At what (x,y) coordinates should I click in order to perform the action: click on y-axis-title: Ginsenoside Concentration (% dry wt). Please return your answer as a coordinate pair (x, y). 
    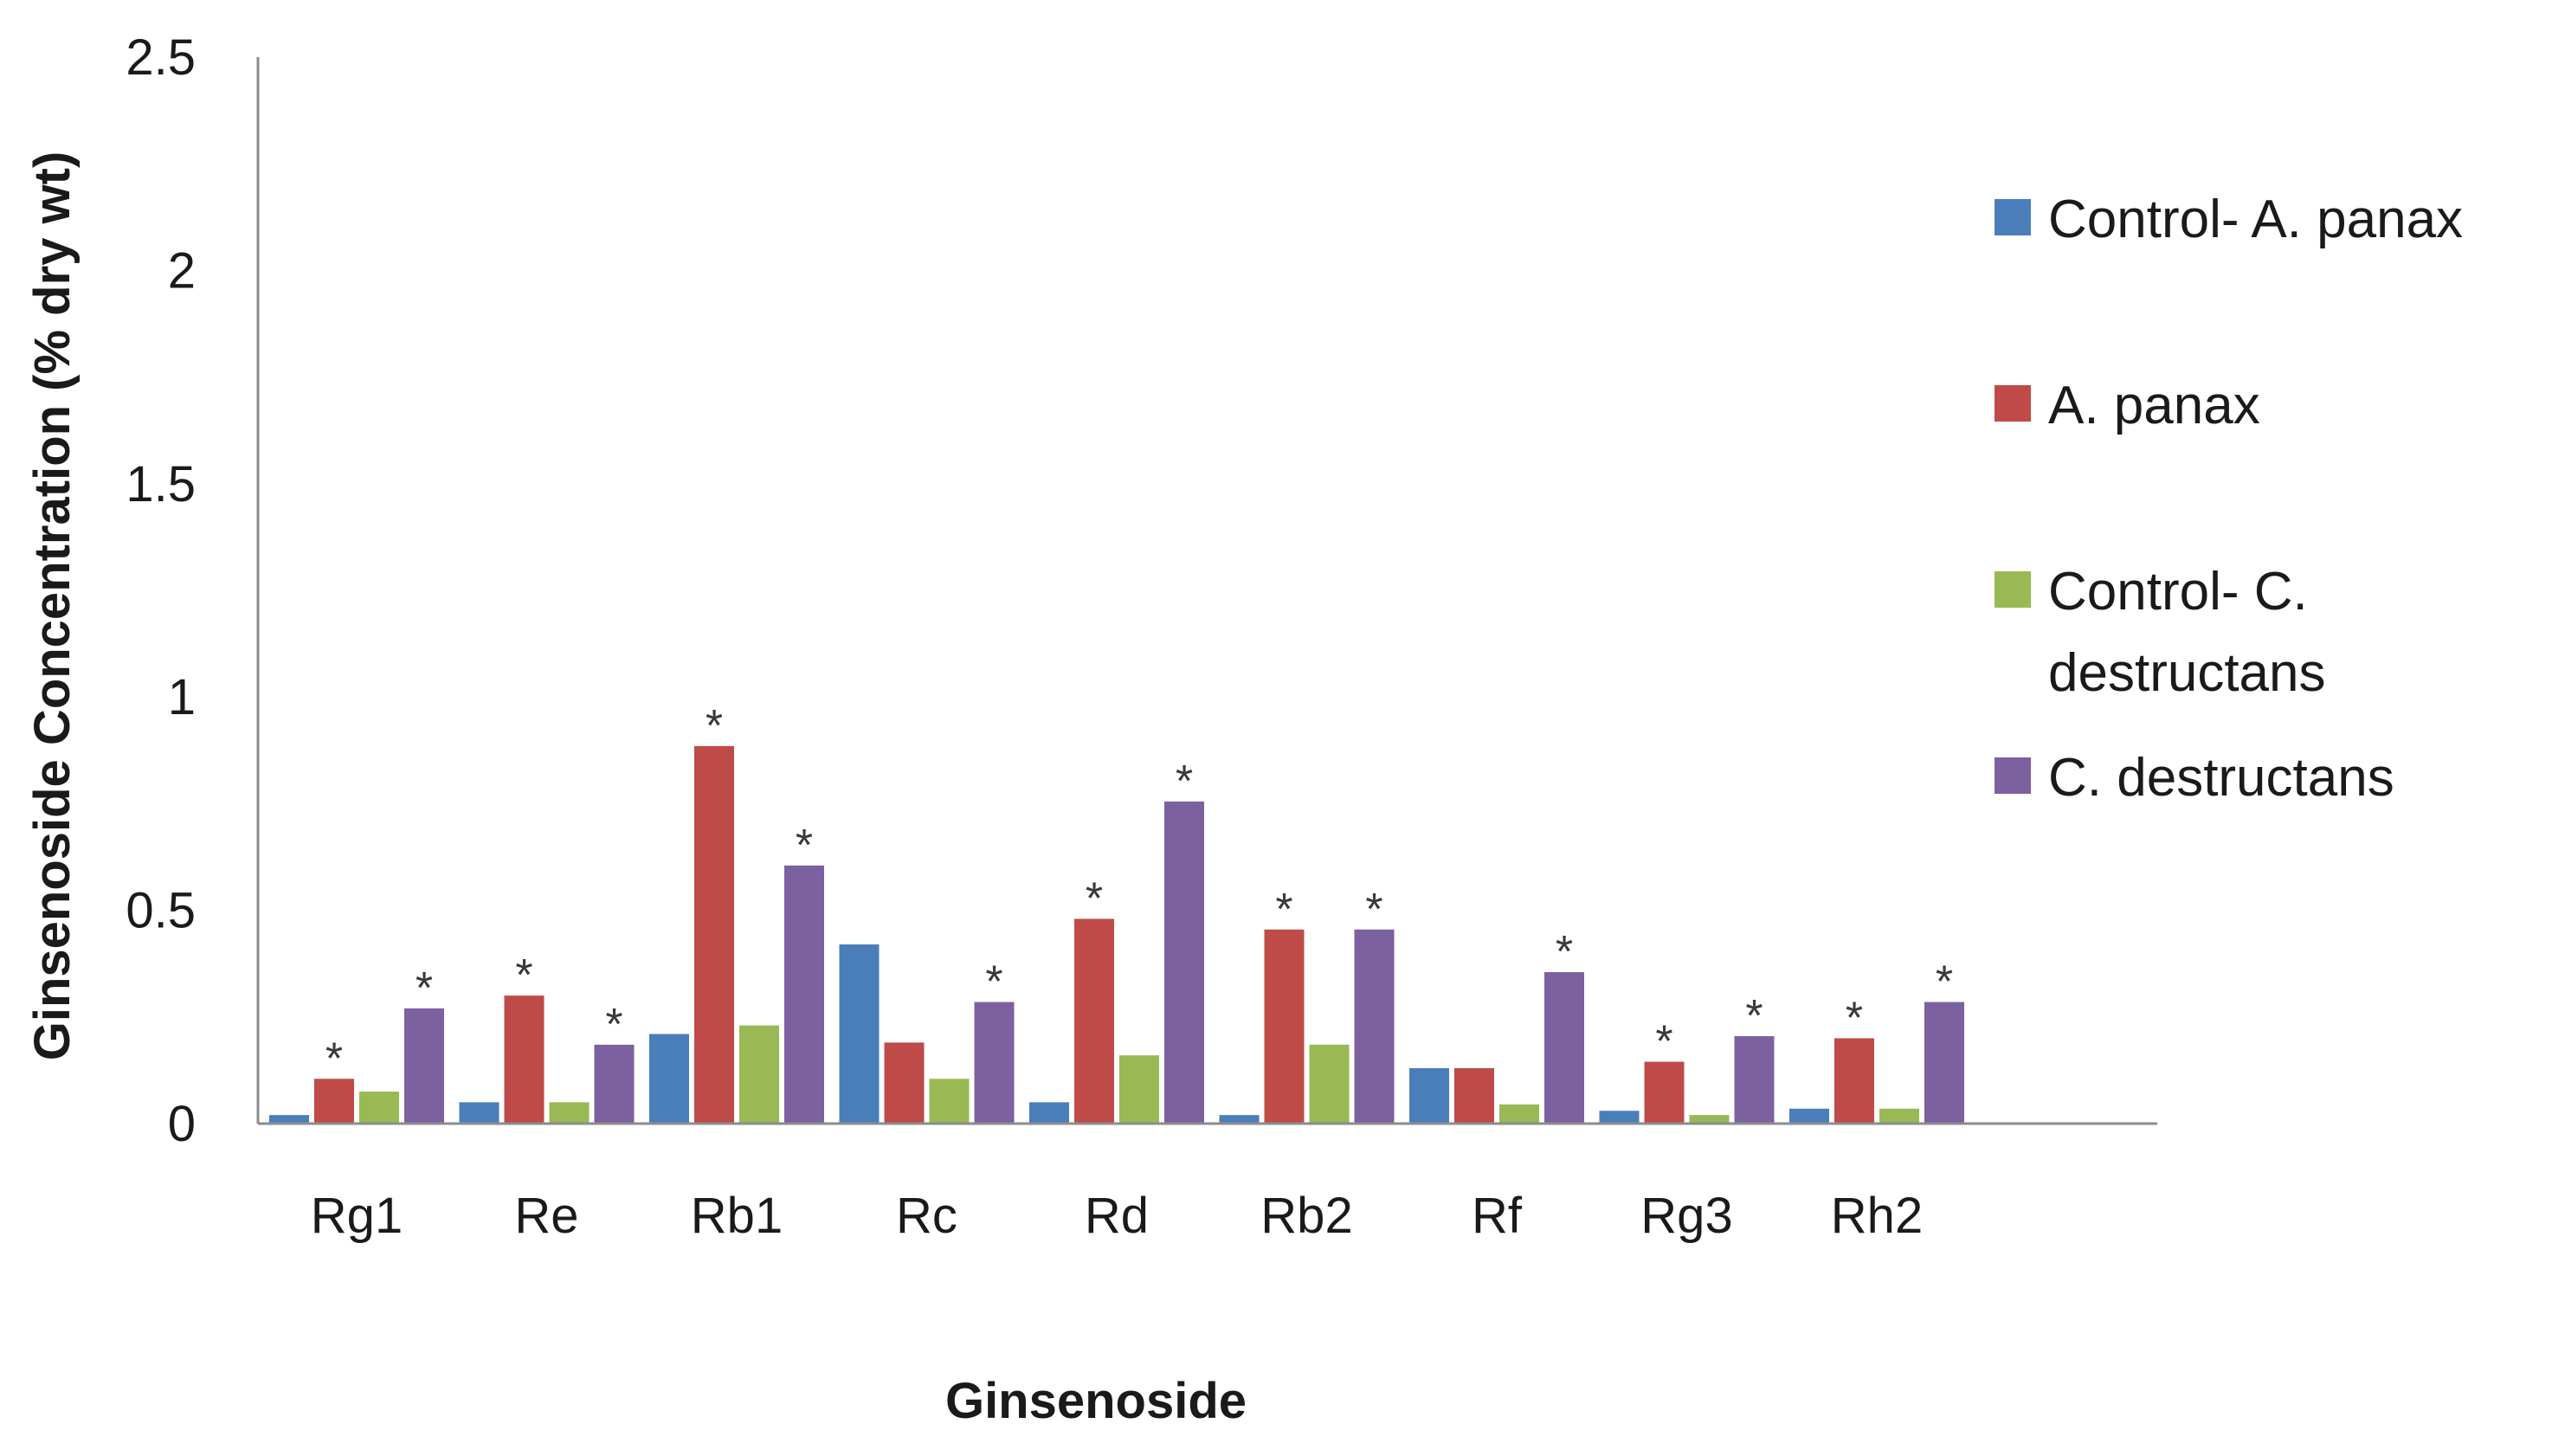
    Looking at the image, I should click on (52, 606).